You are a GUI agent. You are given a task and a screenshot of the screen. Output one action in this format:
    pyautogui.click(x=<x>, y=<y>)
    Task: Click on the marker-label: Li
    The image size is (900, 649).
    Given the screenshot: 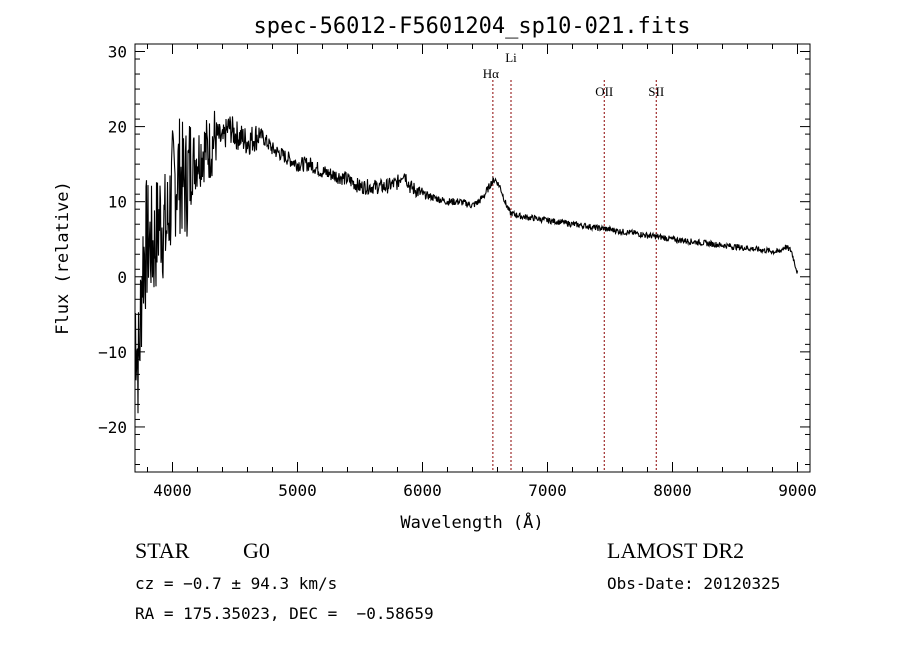 What is the action you would take?
    pyautogui.click(x=511, y=57)
    